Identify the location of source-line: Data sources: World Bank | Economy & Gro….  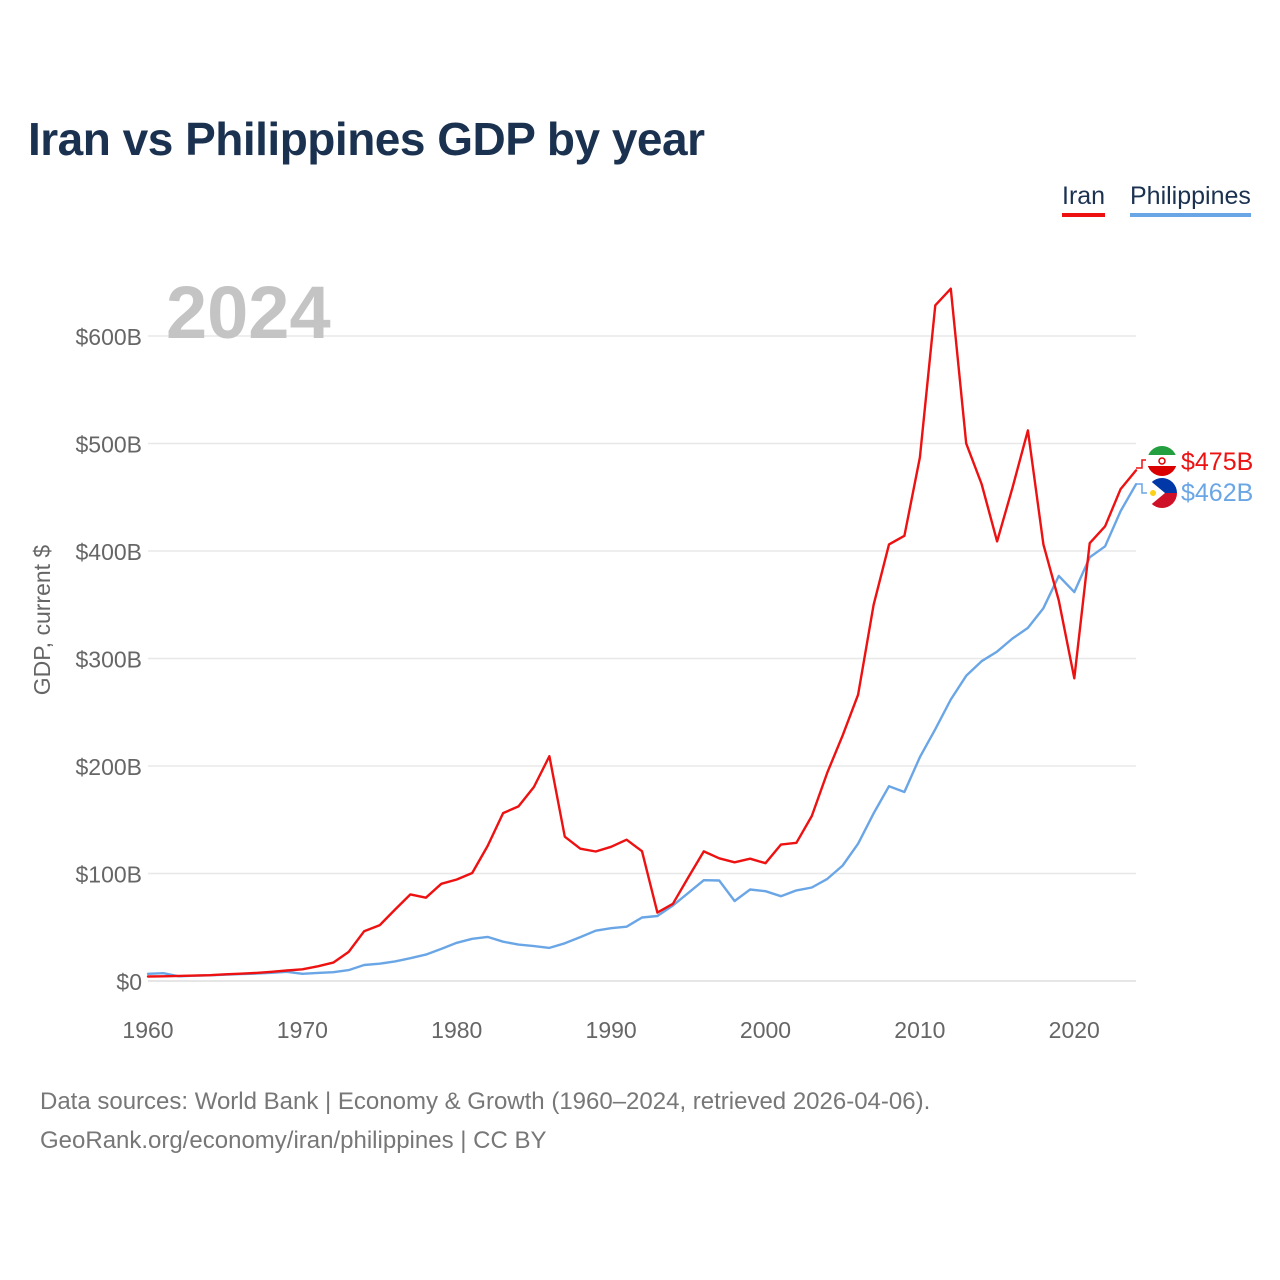
(485, 1101).